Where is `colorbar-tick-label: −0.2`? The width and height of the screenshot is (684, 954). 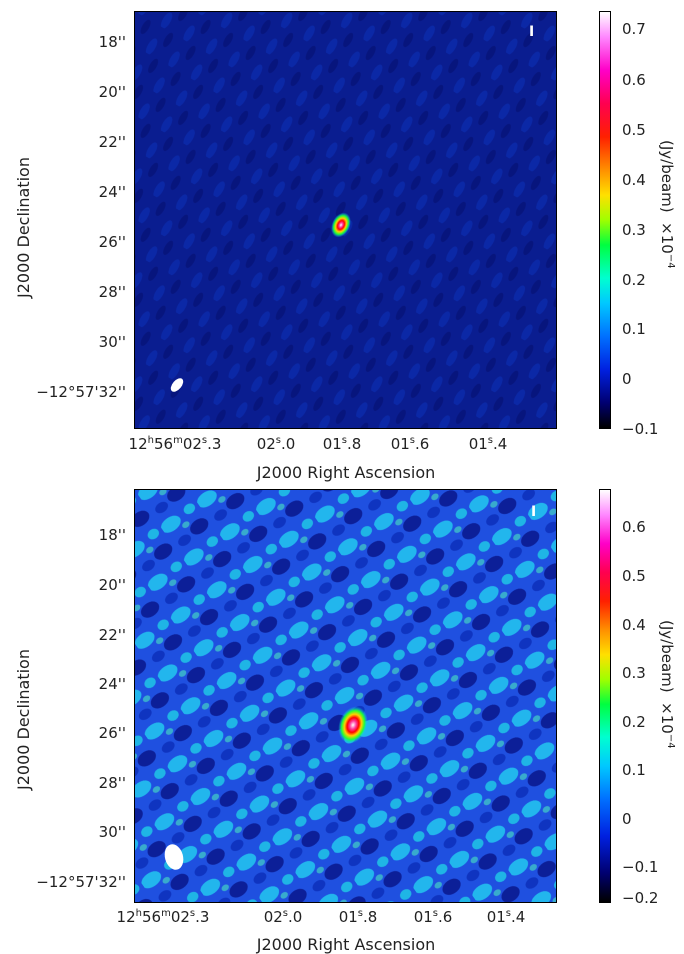
colorbar-tick-label: −0.2 is located at coordinates (640, 898).